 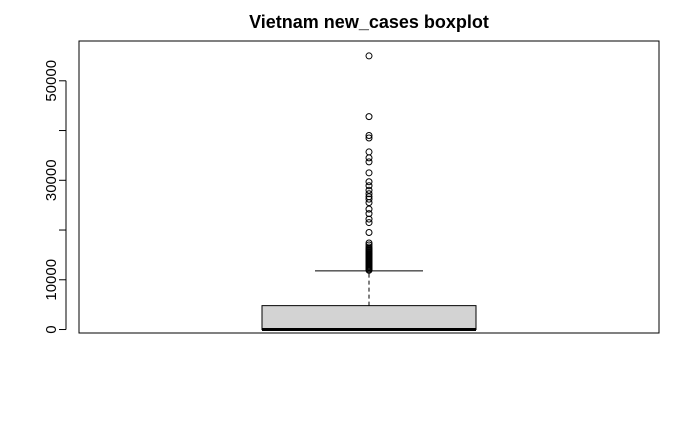 I want to click on boxplot, so click(x=369, y=301).